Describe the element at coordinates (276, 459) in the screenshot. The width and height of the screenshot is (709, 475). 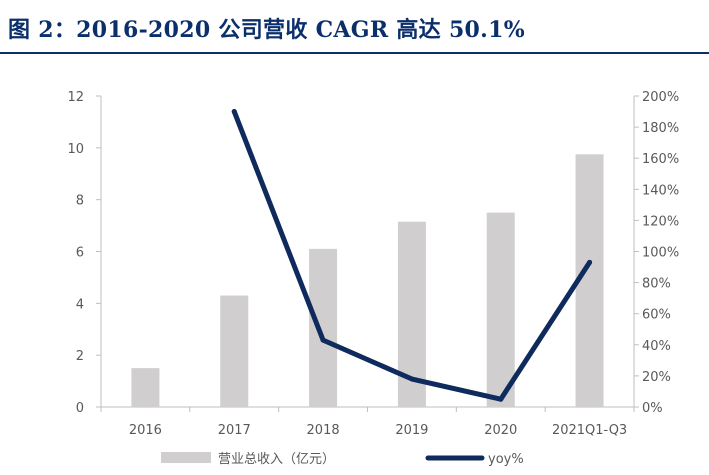
I see `legend-bar-label: 营业总收入（亿元）` at that location.